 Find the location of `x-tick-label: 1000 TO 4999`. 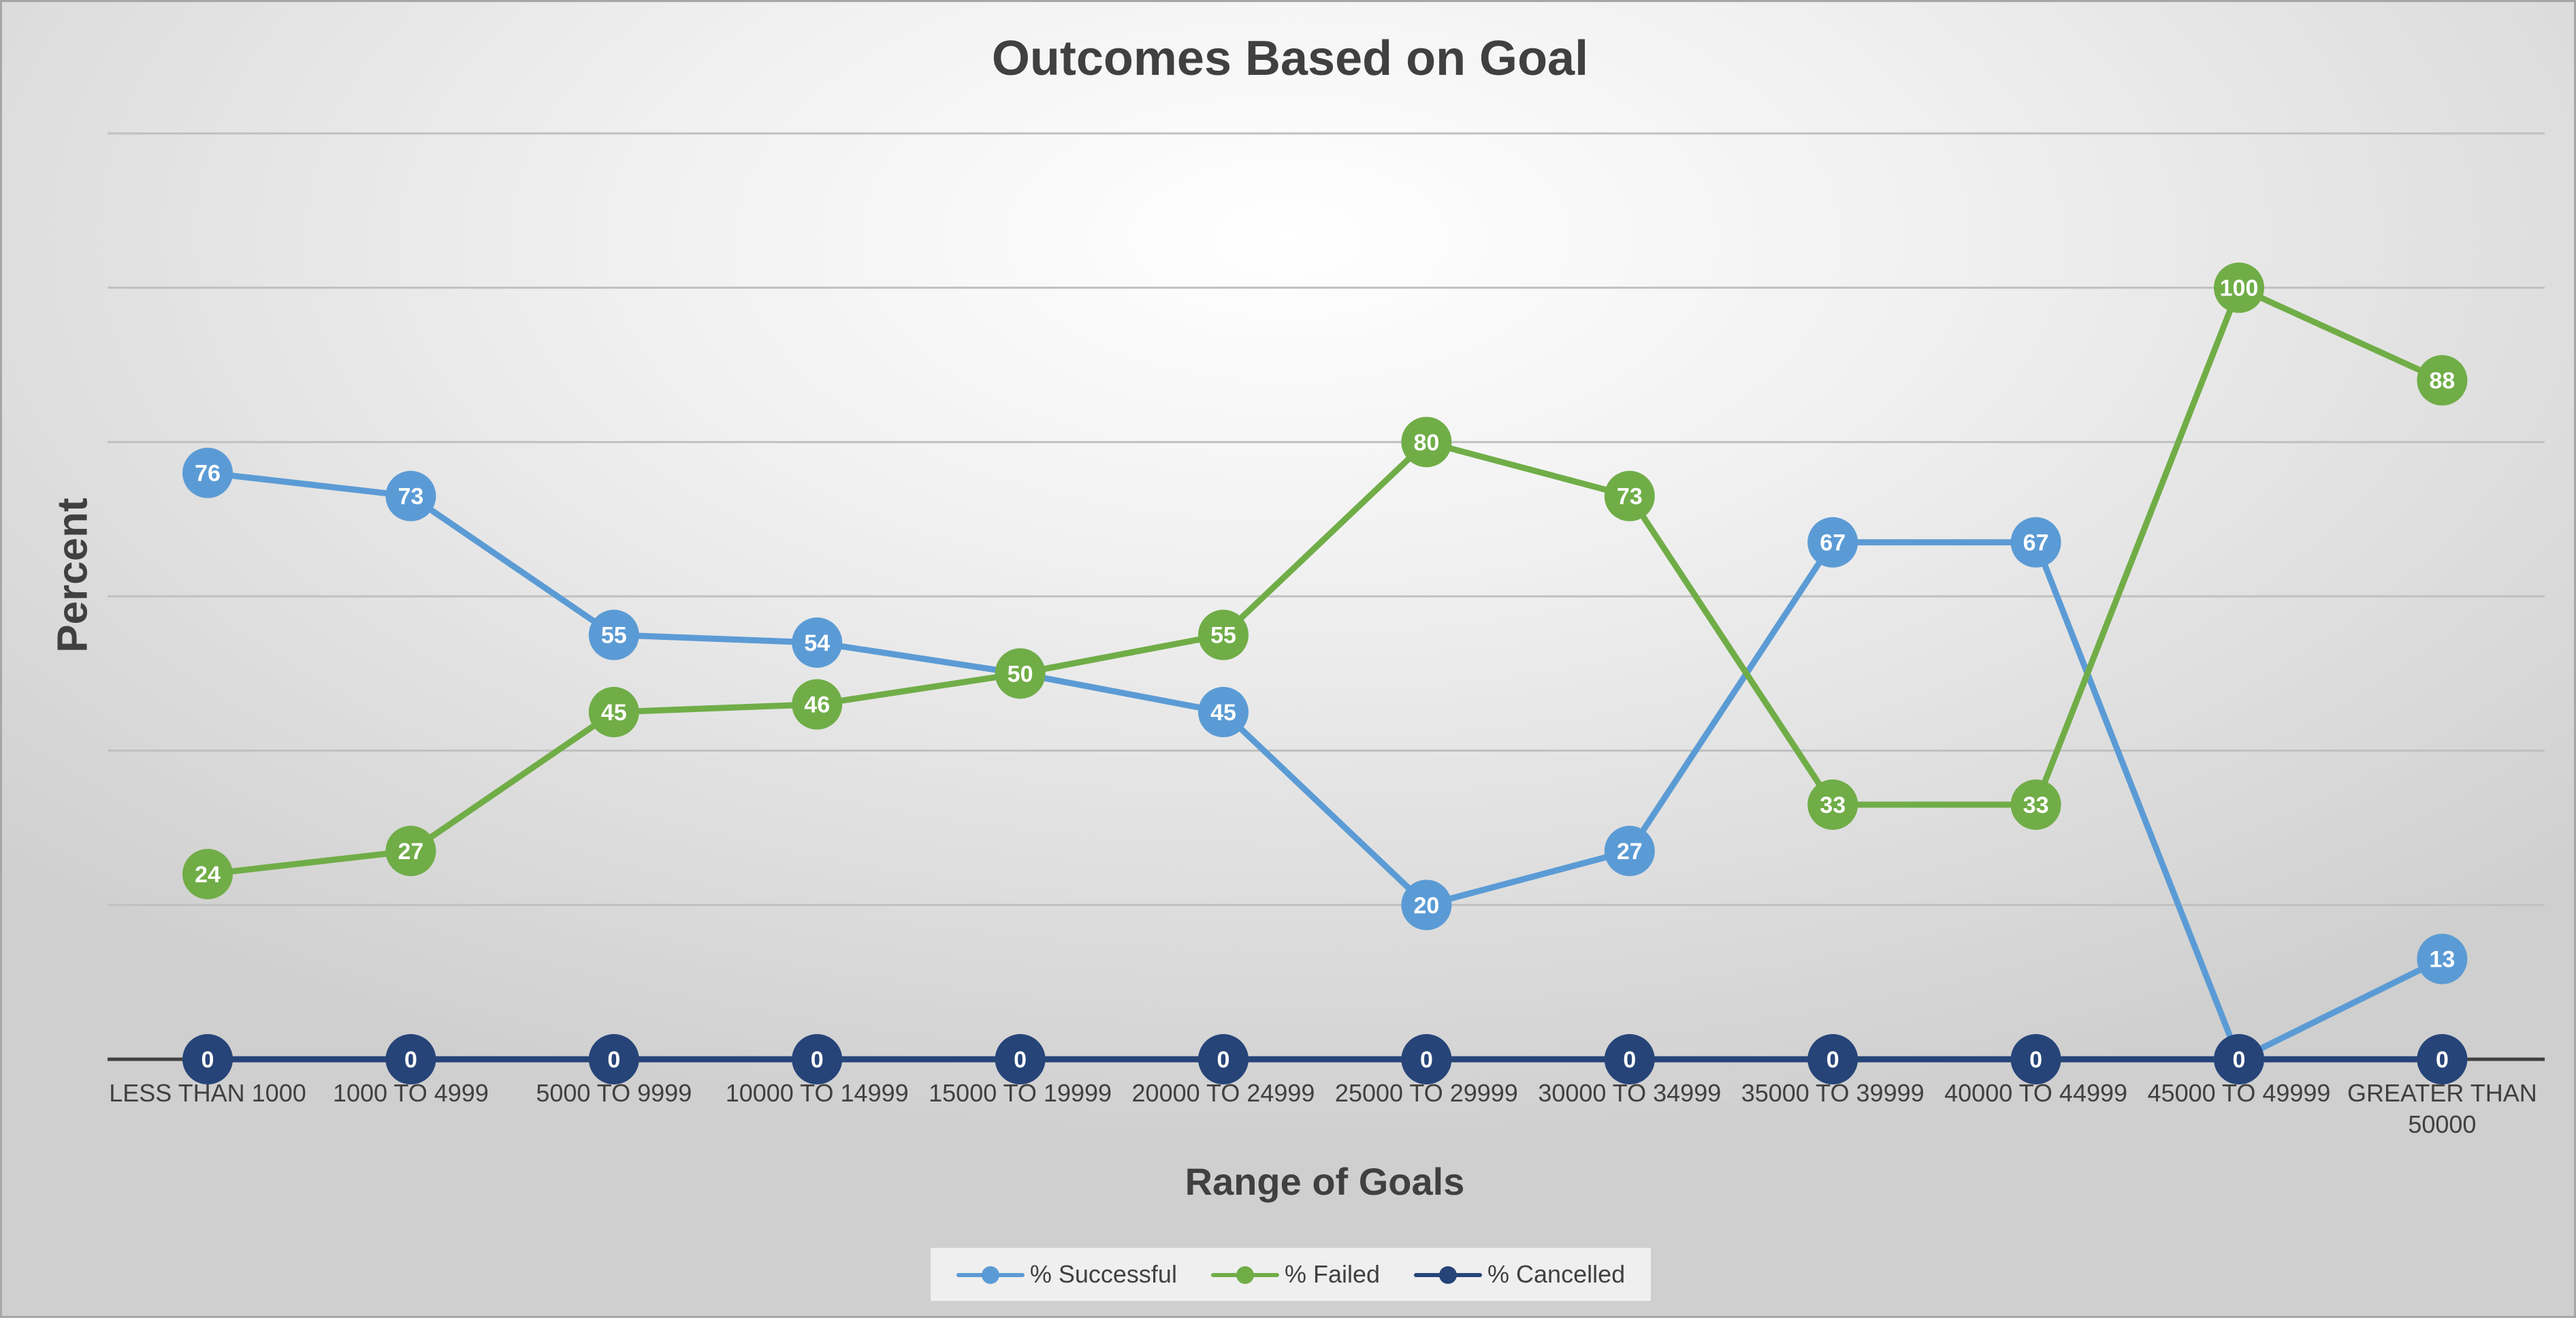

x-tick-label: 1000 TO 4999 is located at coordinates (411, 1093).